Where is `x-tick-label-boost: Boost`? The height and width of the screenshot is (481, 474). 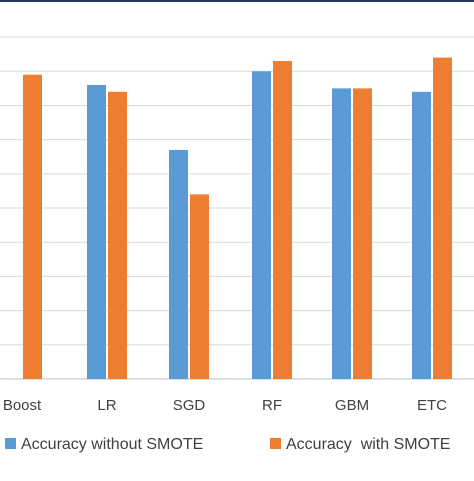 x-tick-label-boost: Boost is located at coordinates (22, 405).